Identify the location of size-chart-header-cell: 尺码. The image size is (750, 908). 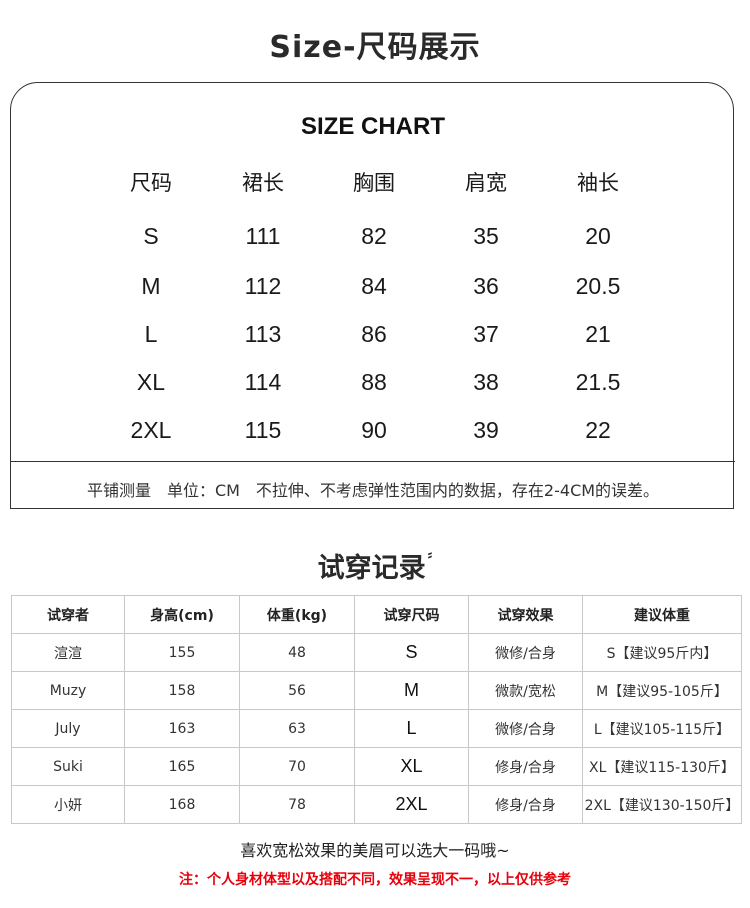
(151, 183).